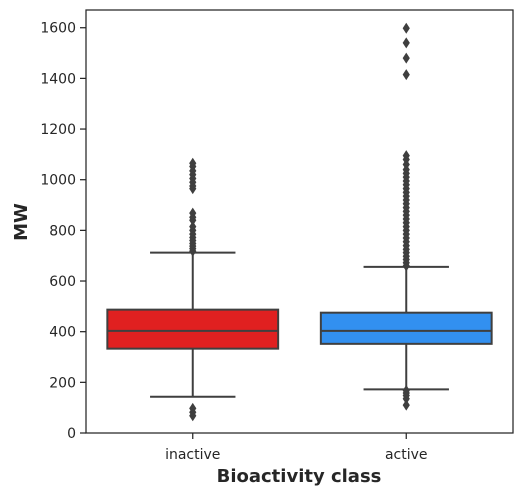  Describe the element at coordinates (58, 29) in the screenshot. I see `y-tick-label: 1600` at that location.